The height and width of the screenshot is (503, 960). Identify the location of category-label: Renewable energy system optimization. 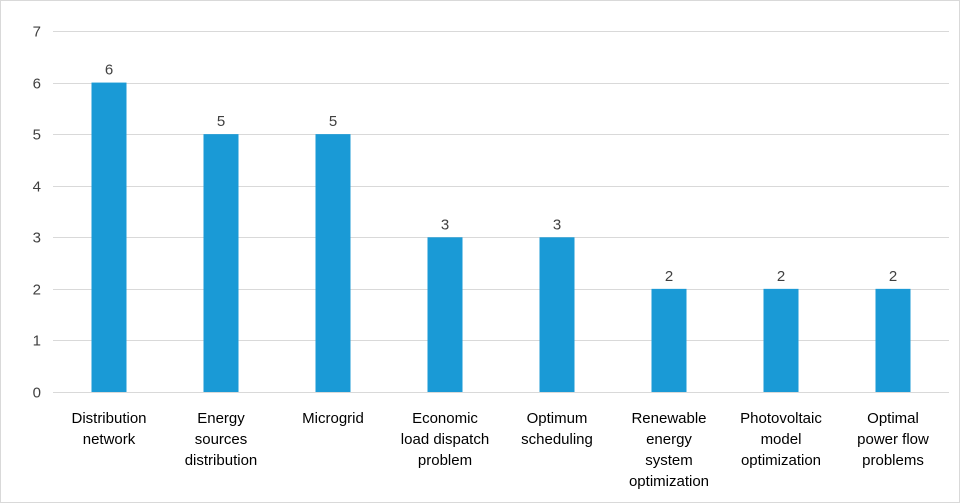
(669, 450).